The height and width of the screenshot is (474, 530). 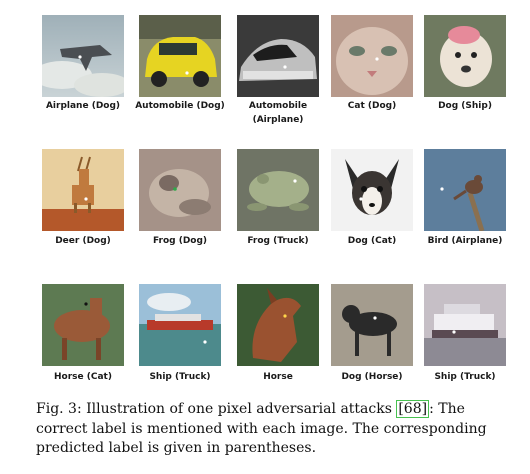 I want to click on label-row1-col1: Airplane (Dog), so click(x=83, y=106).